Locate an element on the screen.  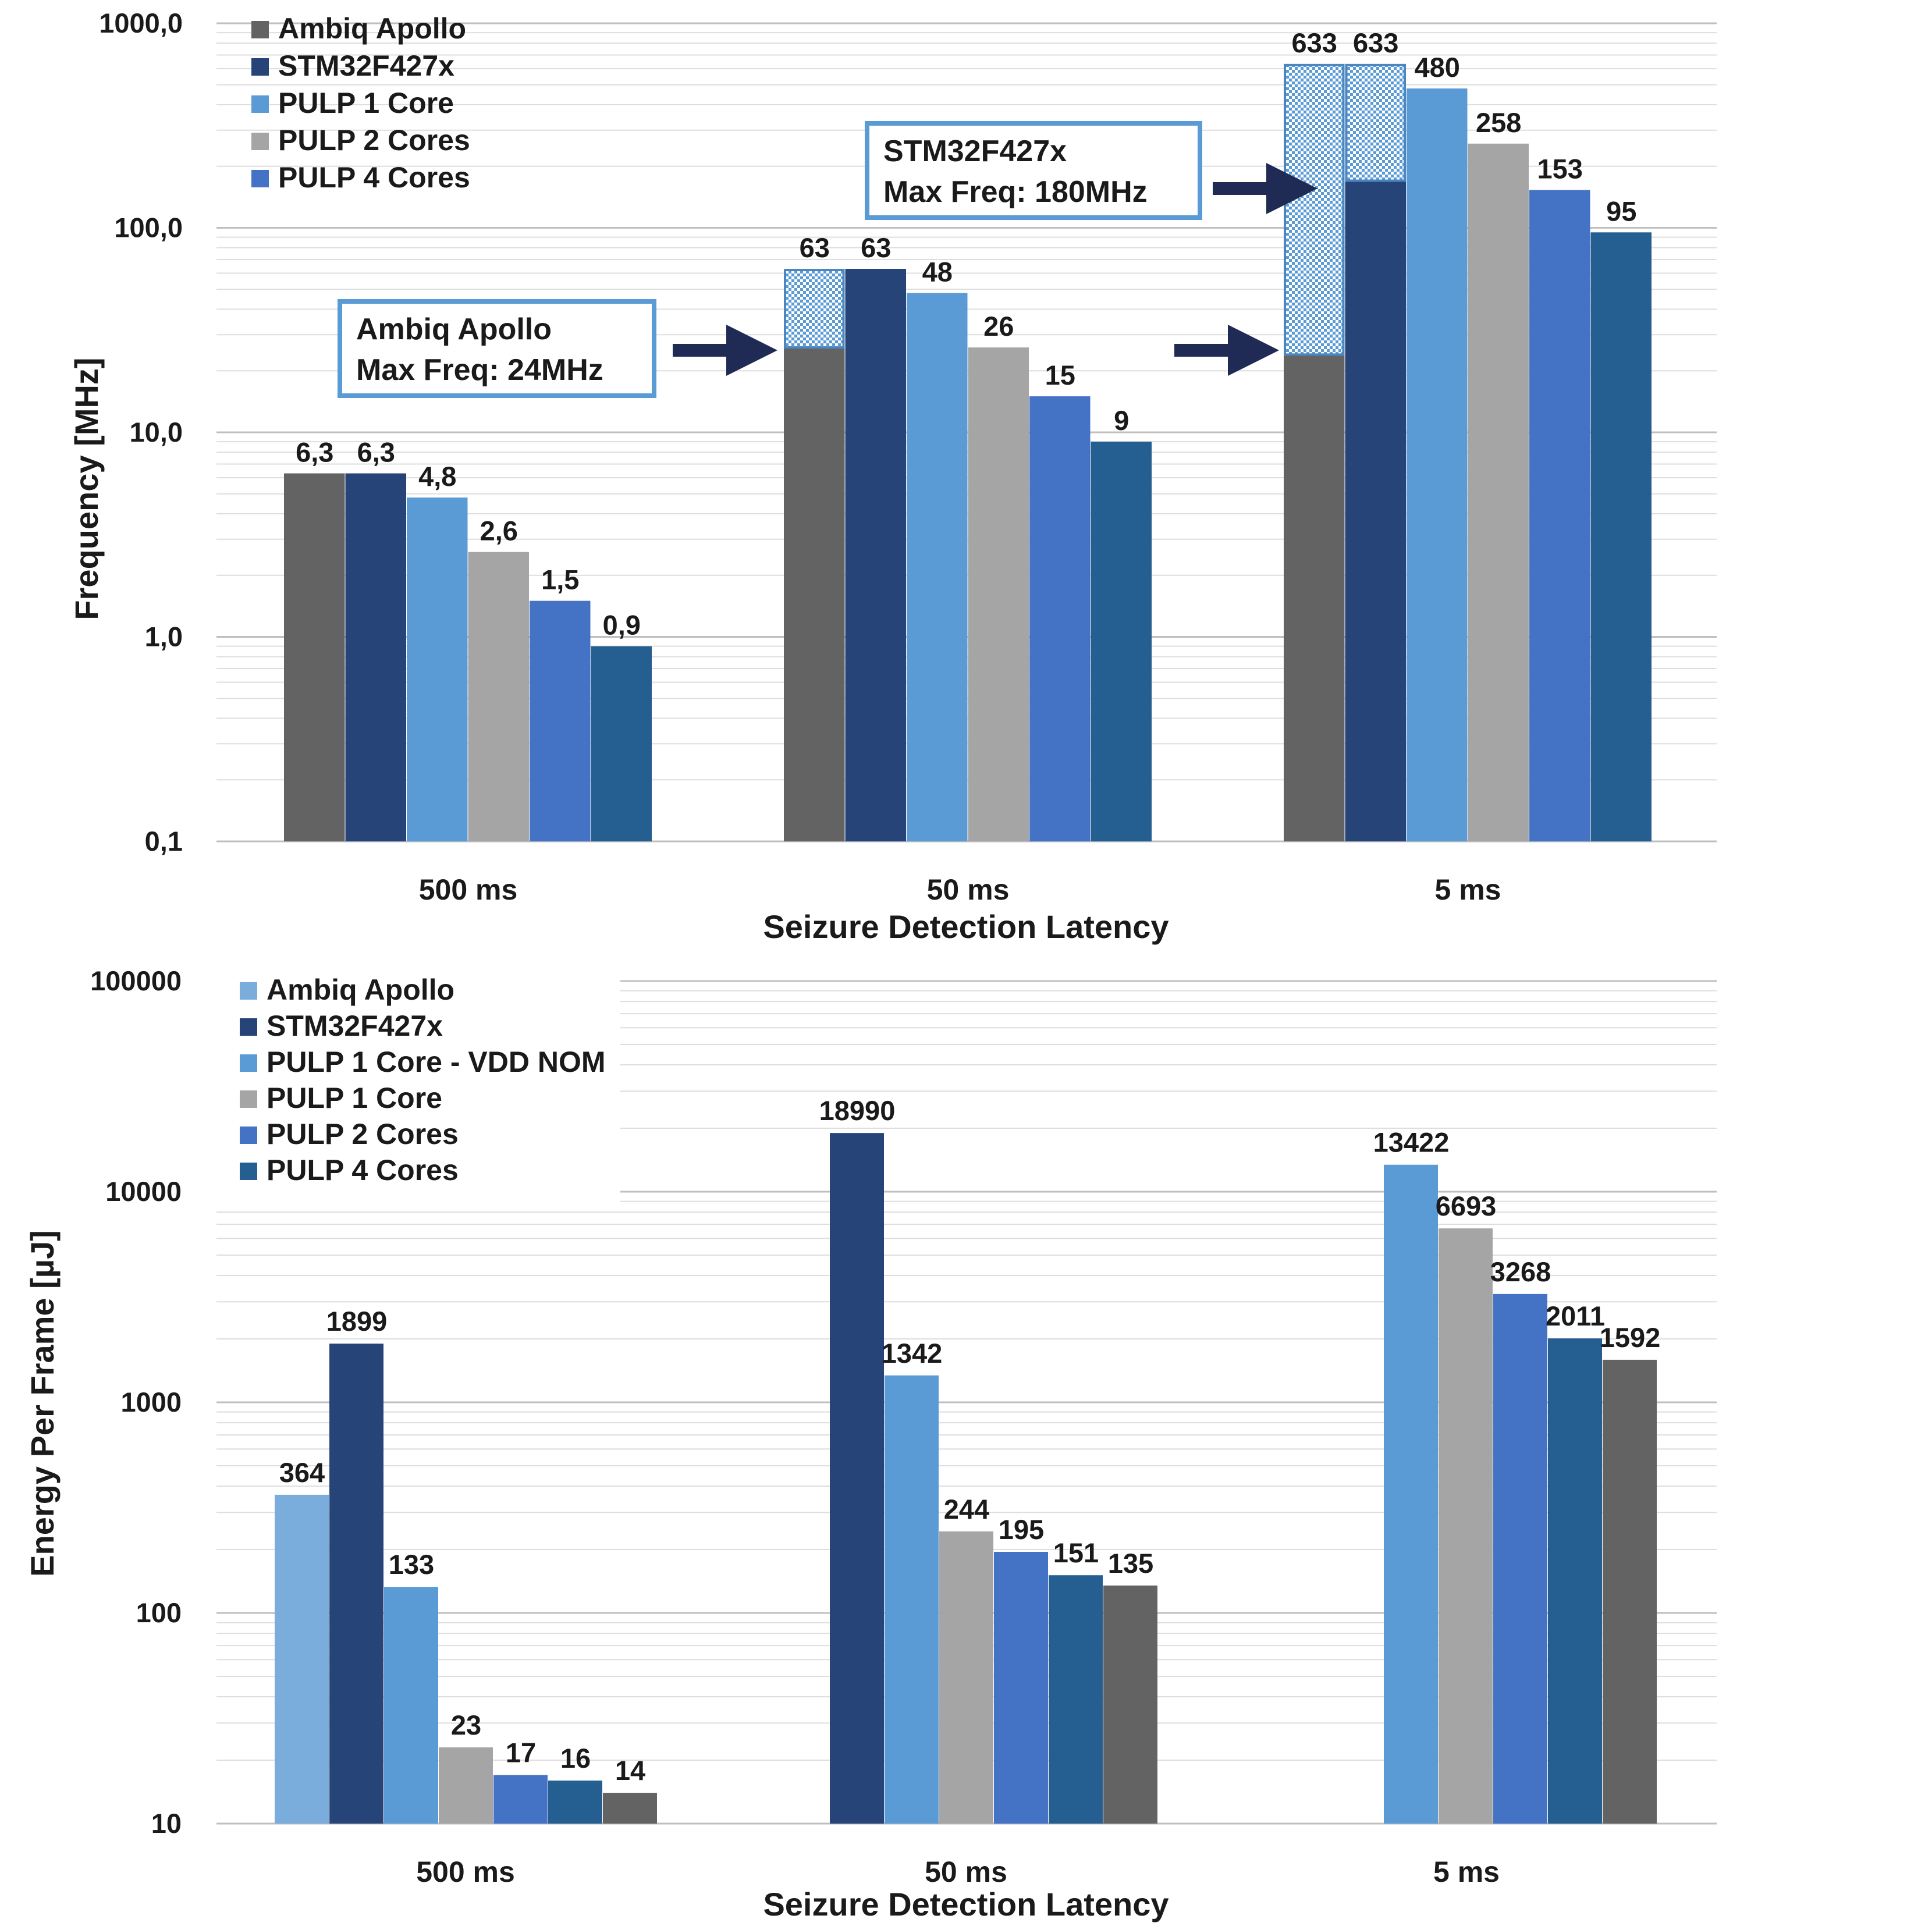
data-label: 23 is located at coordinates (466, 1725).